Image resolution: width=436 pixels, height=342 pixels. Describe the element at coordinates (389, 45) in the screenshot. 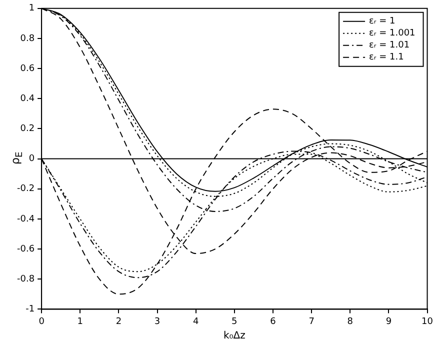

I see `legend-label: εᵣ = 1.01` at that location.